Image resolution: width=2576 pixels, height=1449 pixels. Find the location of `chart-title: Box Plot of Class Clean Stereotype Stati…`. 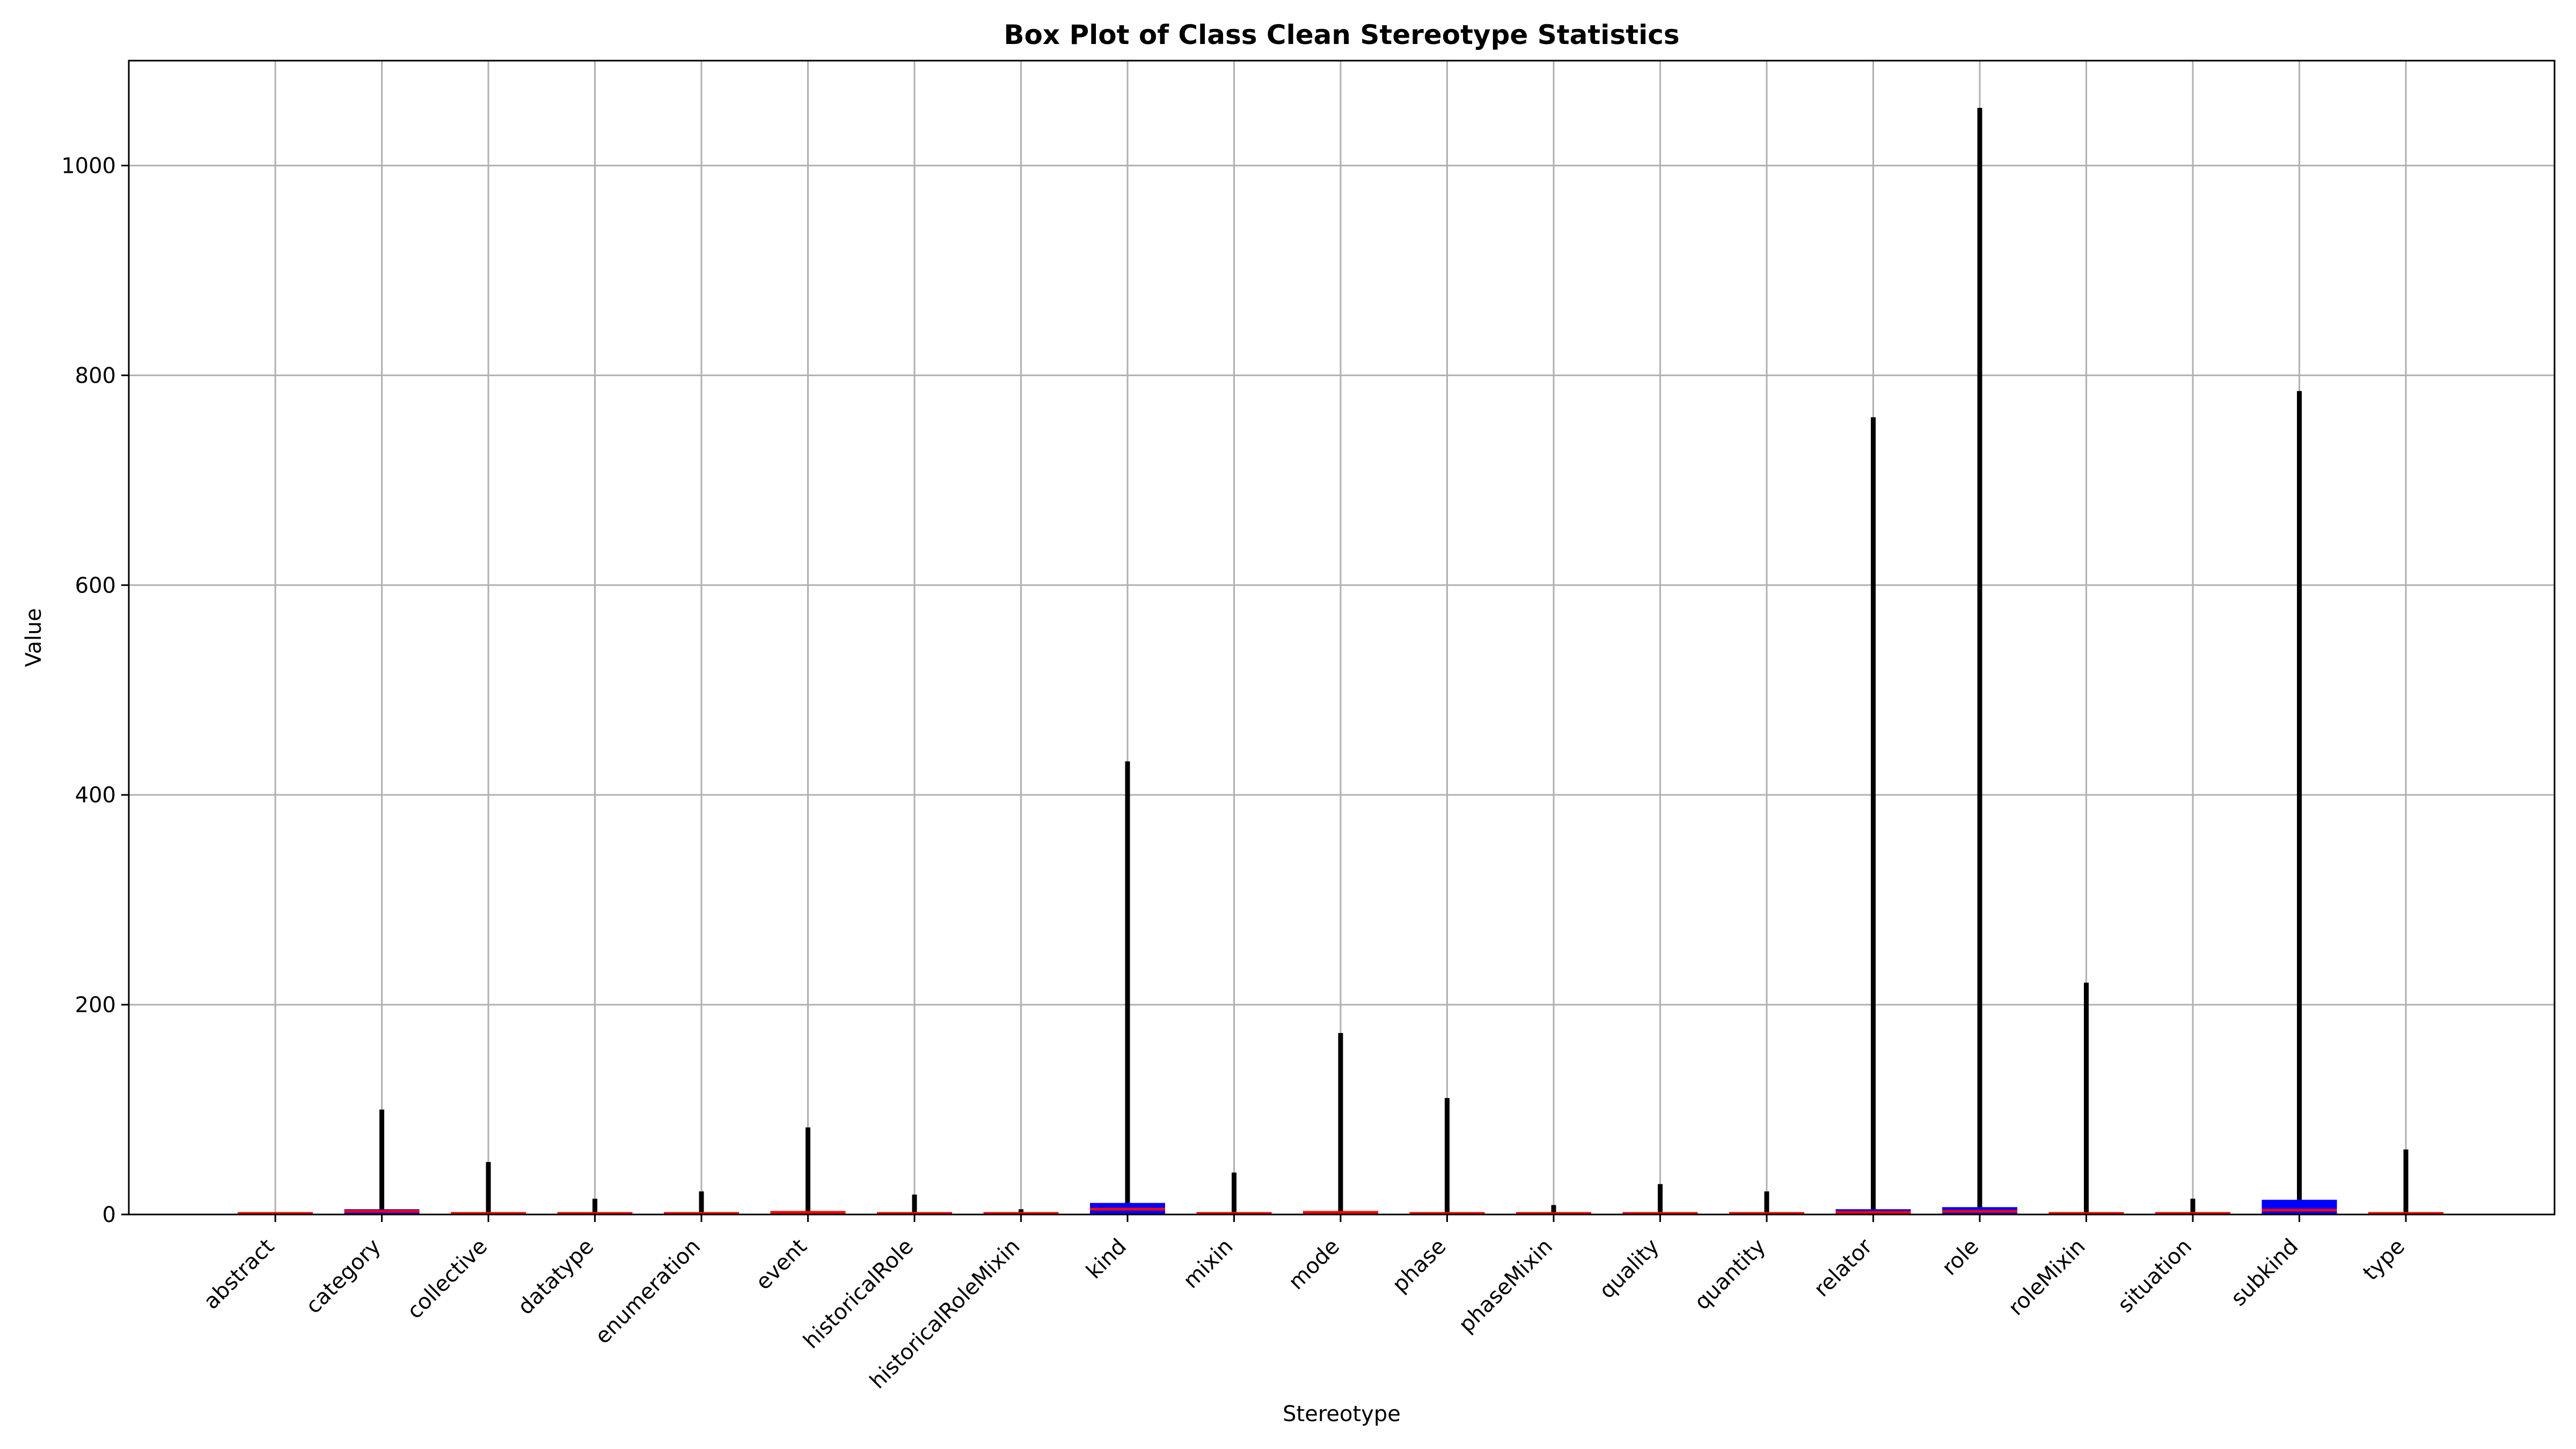

chart-title: Box Plot of Class Clean Stereotype Stati… is located at coordinates (1341, 34).